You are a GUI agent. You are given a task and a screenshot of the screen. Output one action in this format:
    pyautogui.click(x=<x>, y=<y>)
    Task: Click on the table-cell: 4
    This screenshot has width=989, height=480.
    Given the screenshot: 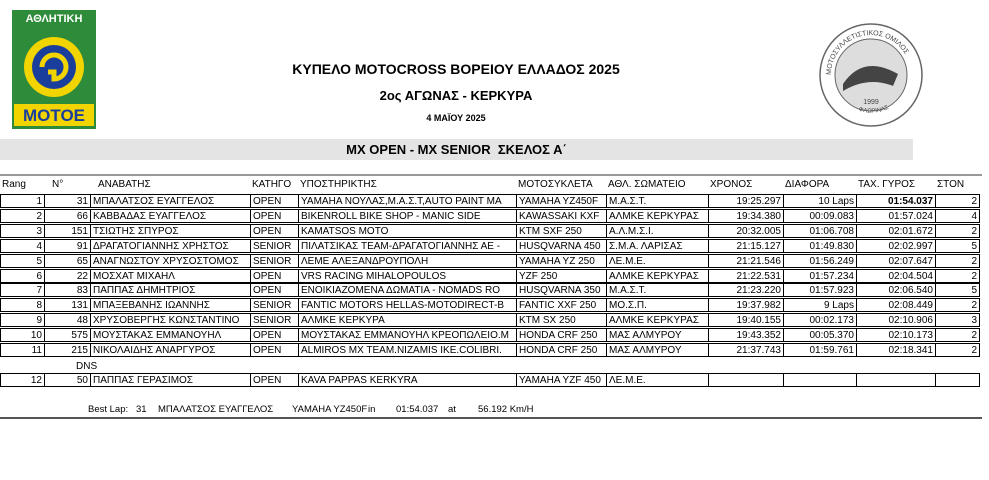 What is the action you would take?
    pyautogui.click(x=957, y=215)
    